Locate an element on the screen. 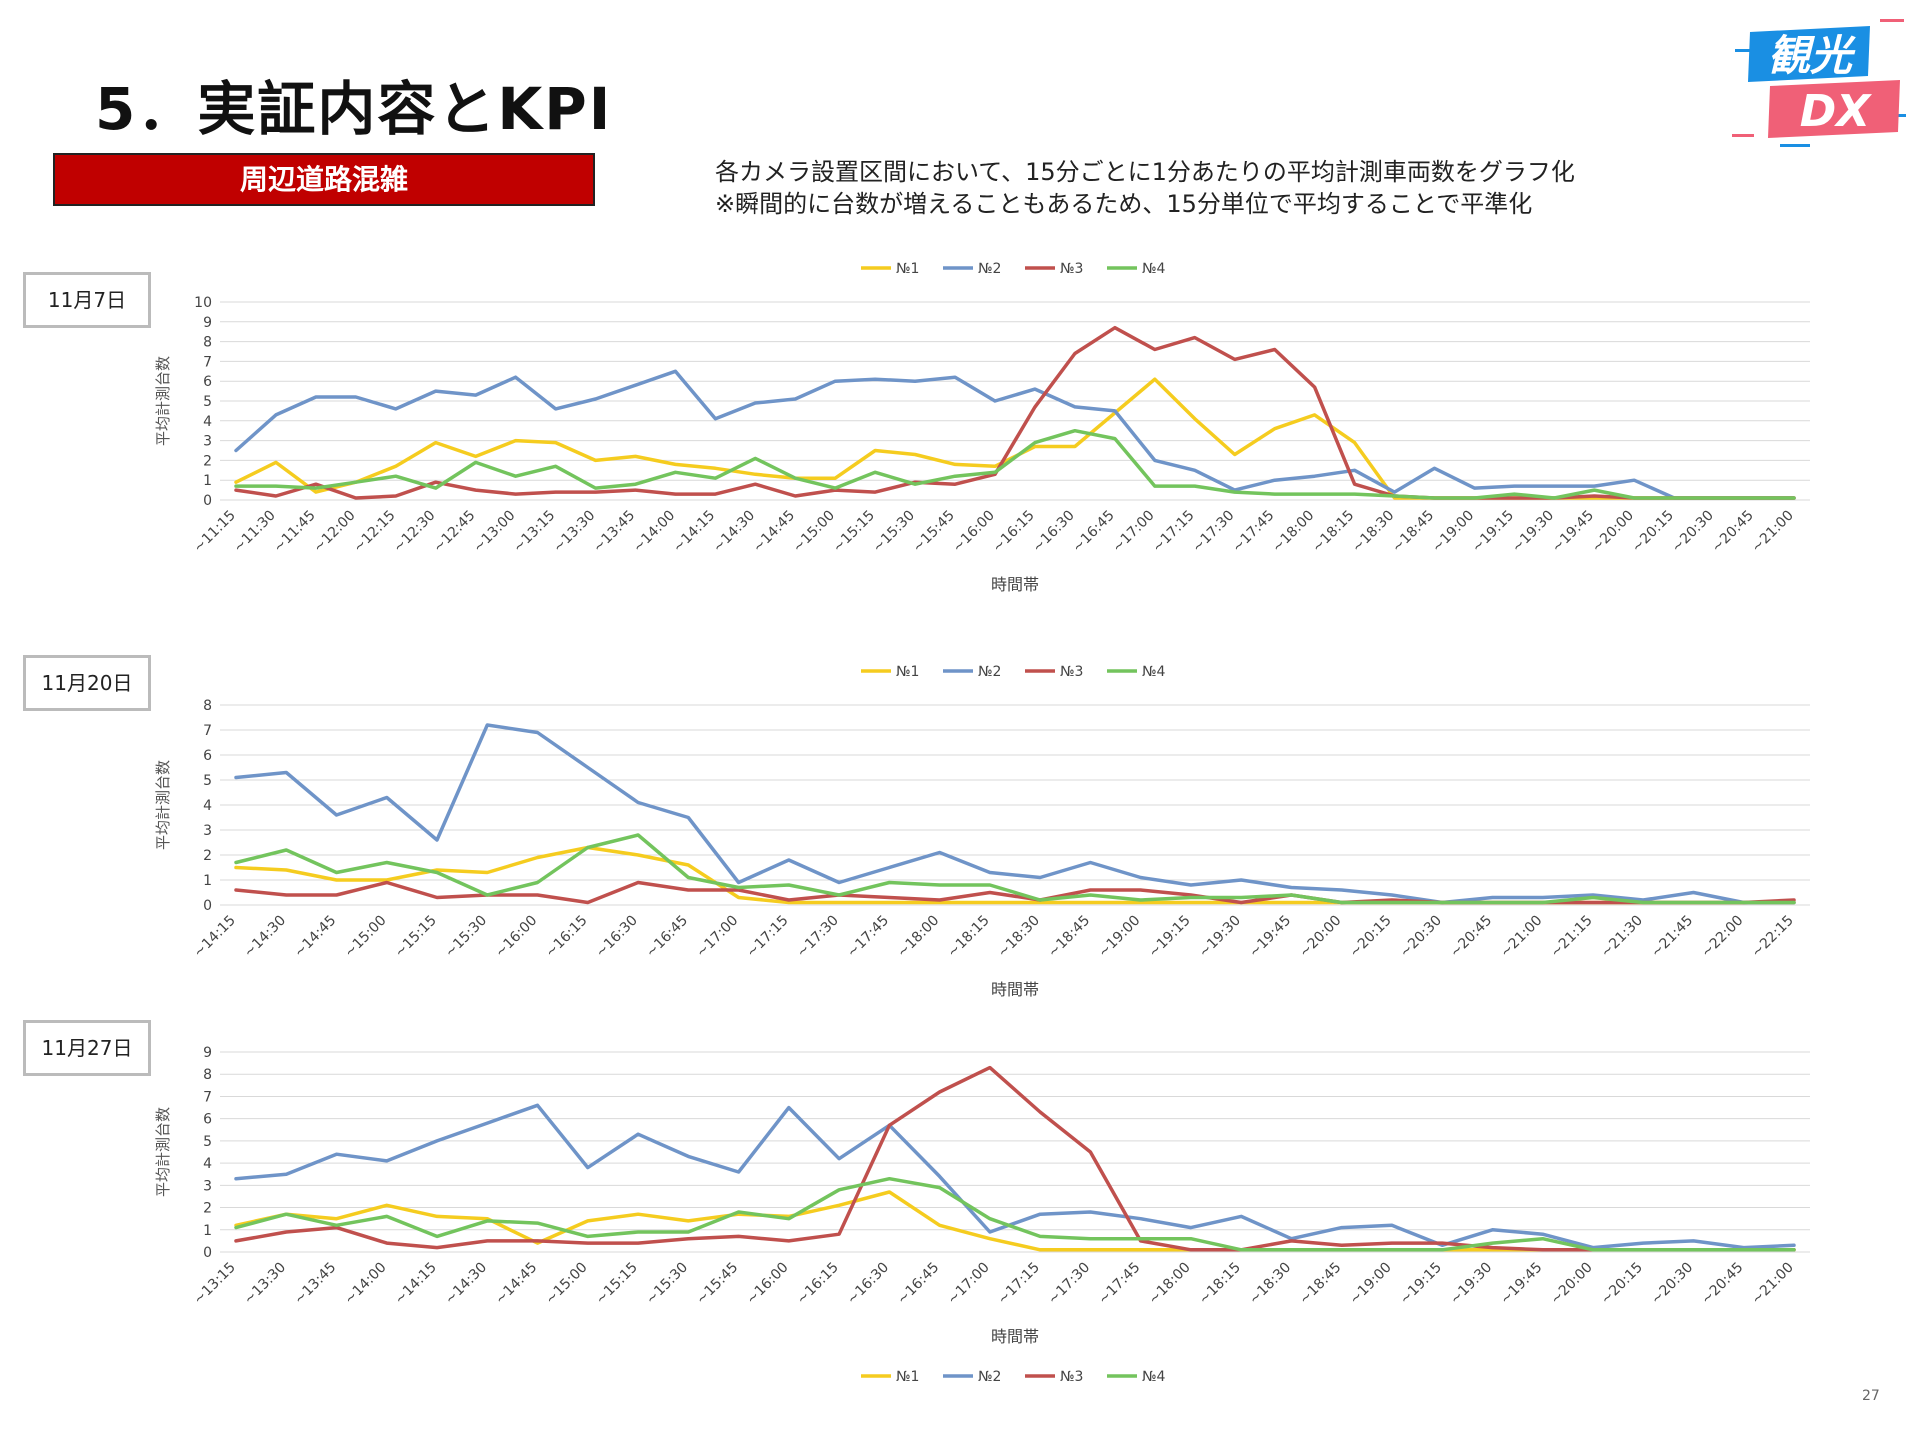 The height and width of the screenshot is (1440, 1920). x-tick-label: ~11:15 is located at coordinates (215, 532).